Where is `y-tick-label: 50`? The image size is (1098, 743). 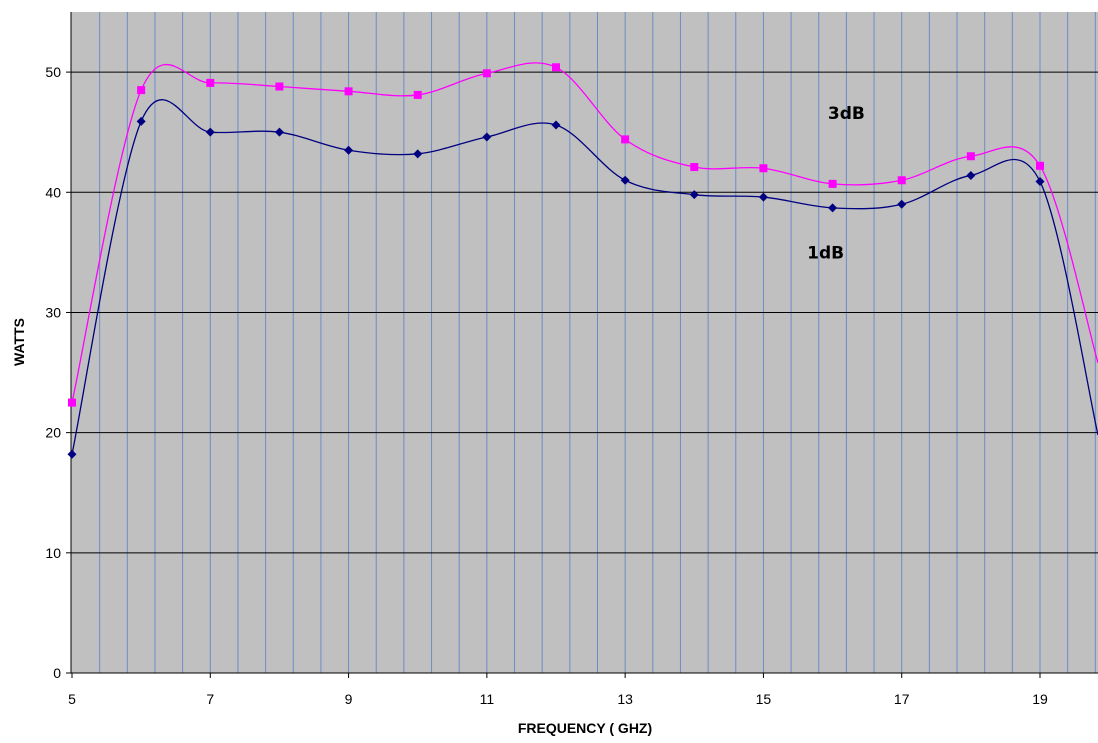 y-tick-label: 50 is located at coordinates (53, 72).